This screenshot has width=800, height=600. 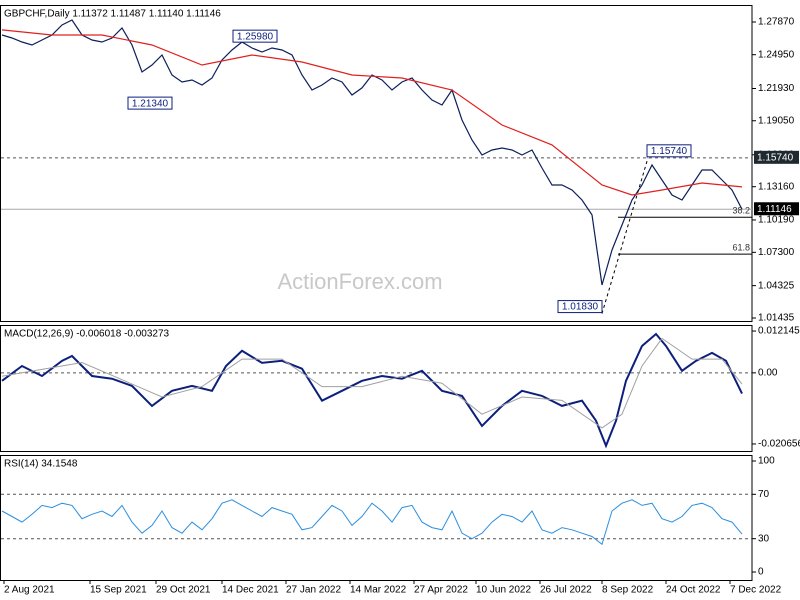 What do you see at coordinates (566, 590) in the screenshot?
I see `x-tick-label: 26 Jul 2022` at bounding box center [566, 590].